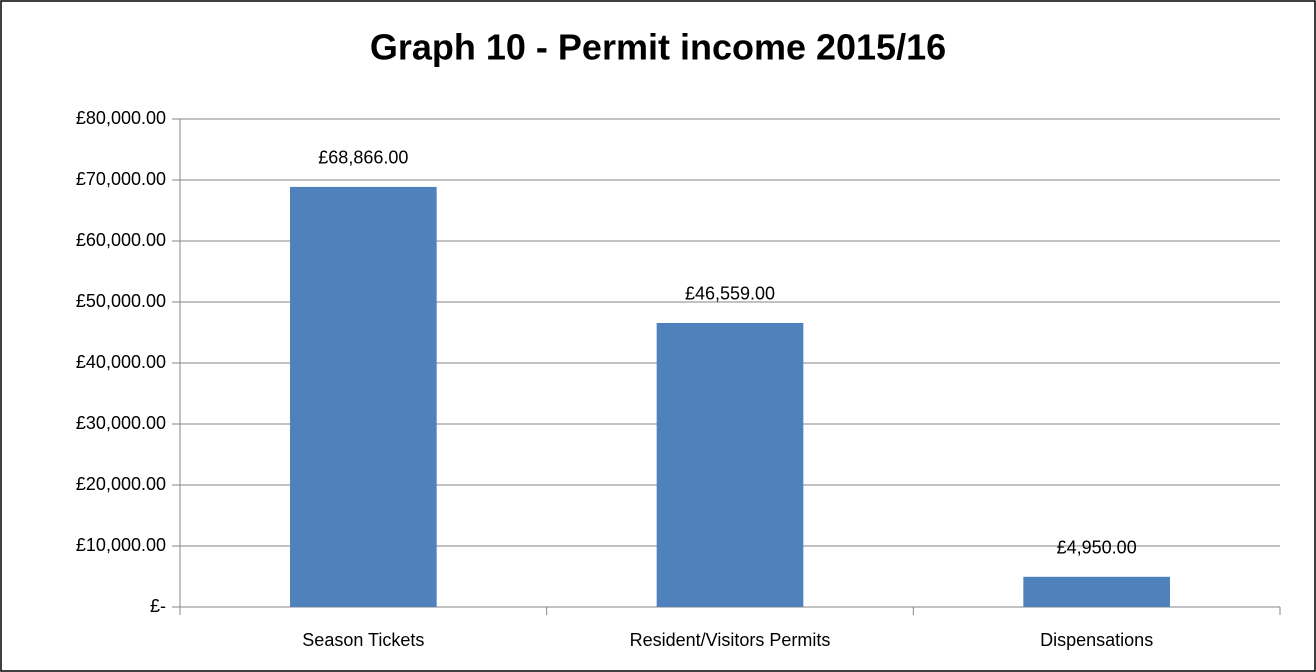 This screenshot has height=672, width=1316. I want to click on y-tick-label: £50,000.00, so click(121, 301).